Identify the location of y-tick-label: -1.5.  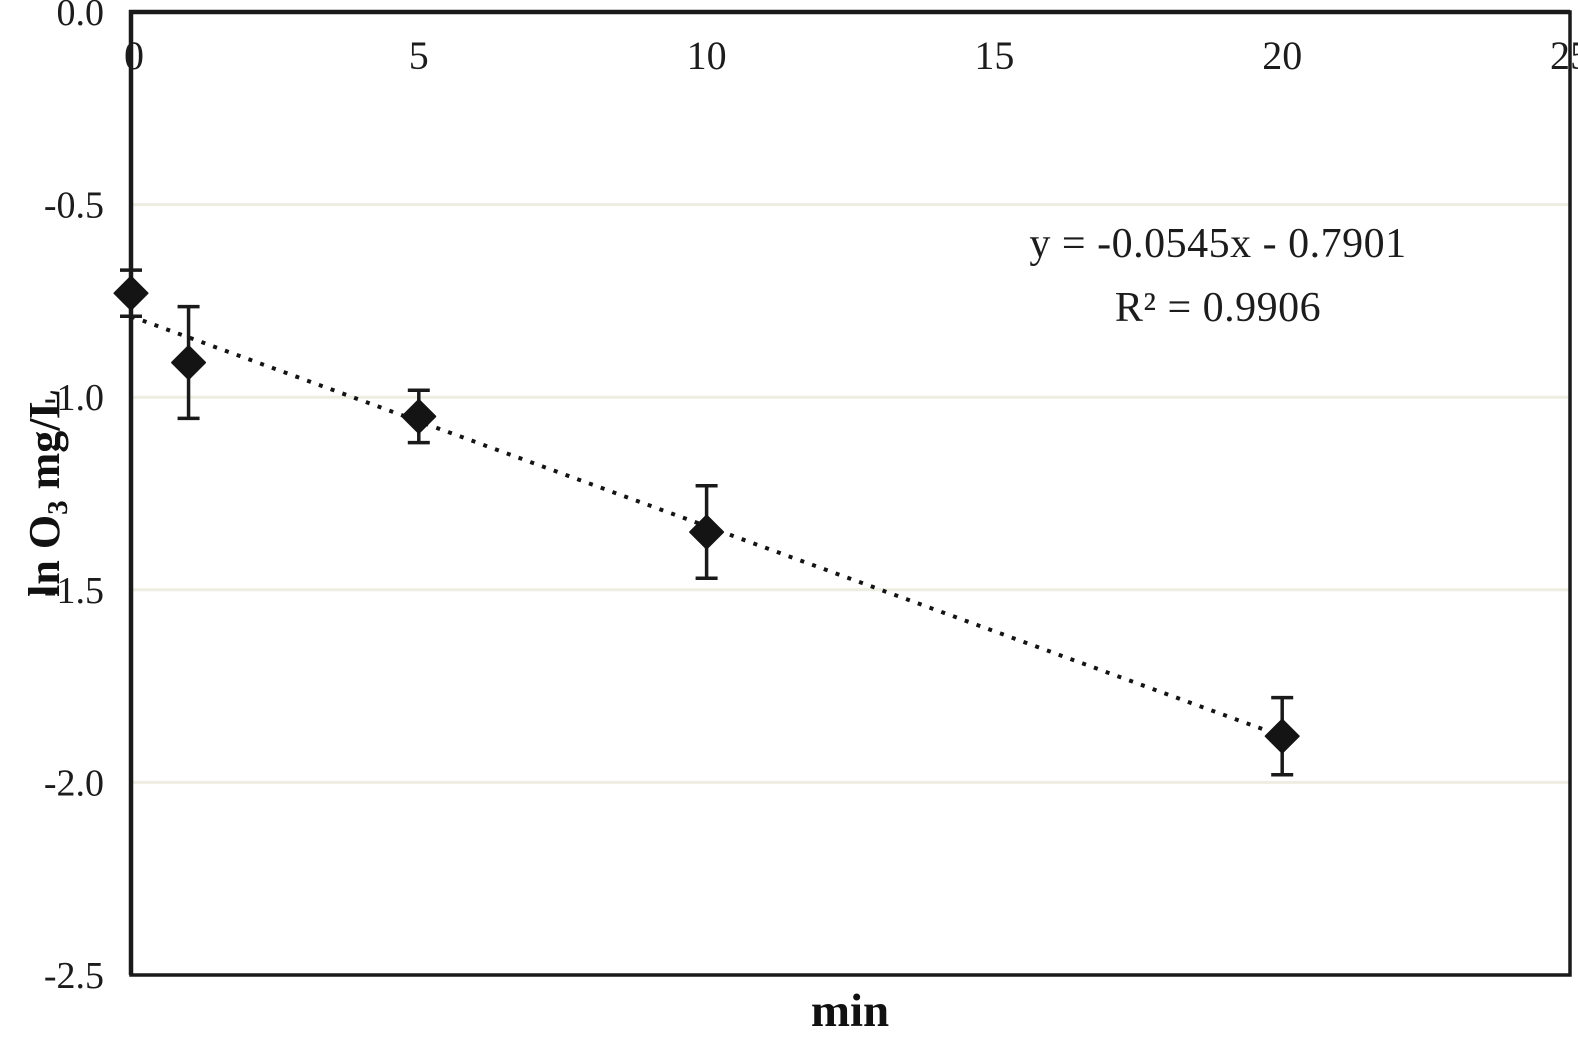
(74, 591).